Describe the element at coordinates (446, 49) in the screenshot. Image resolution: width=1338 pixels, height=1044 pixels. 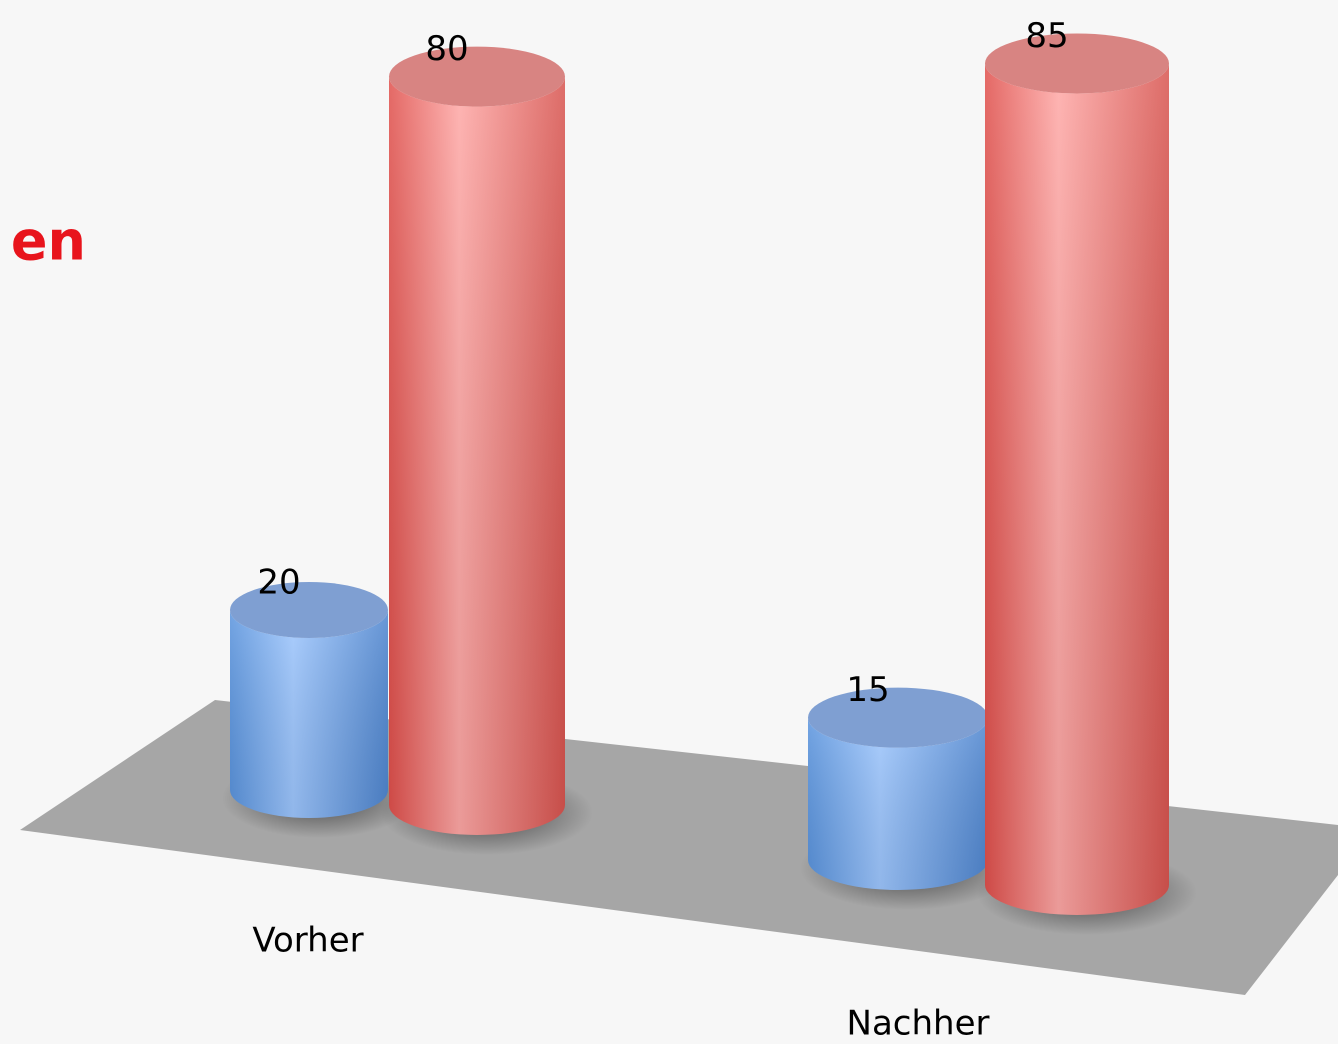
I see `data-label: 80` at that location.